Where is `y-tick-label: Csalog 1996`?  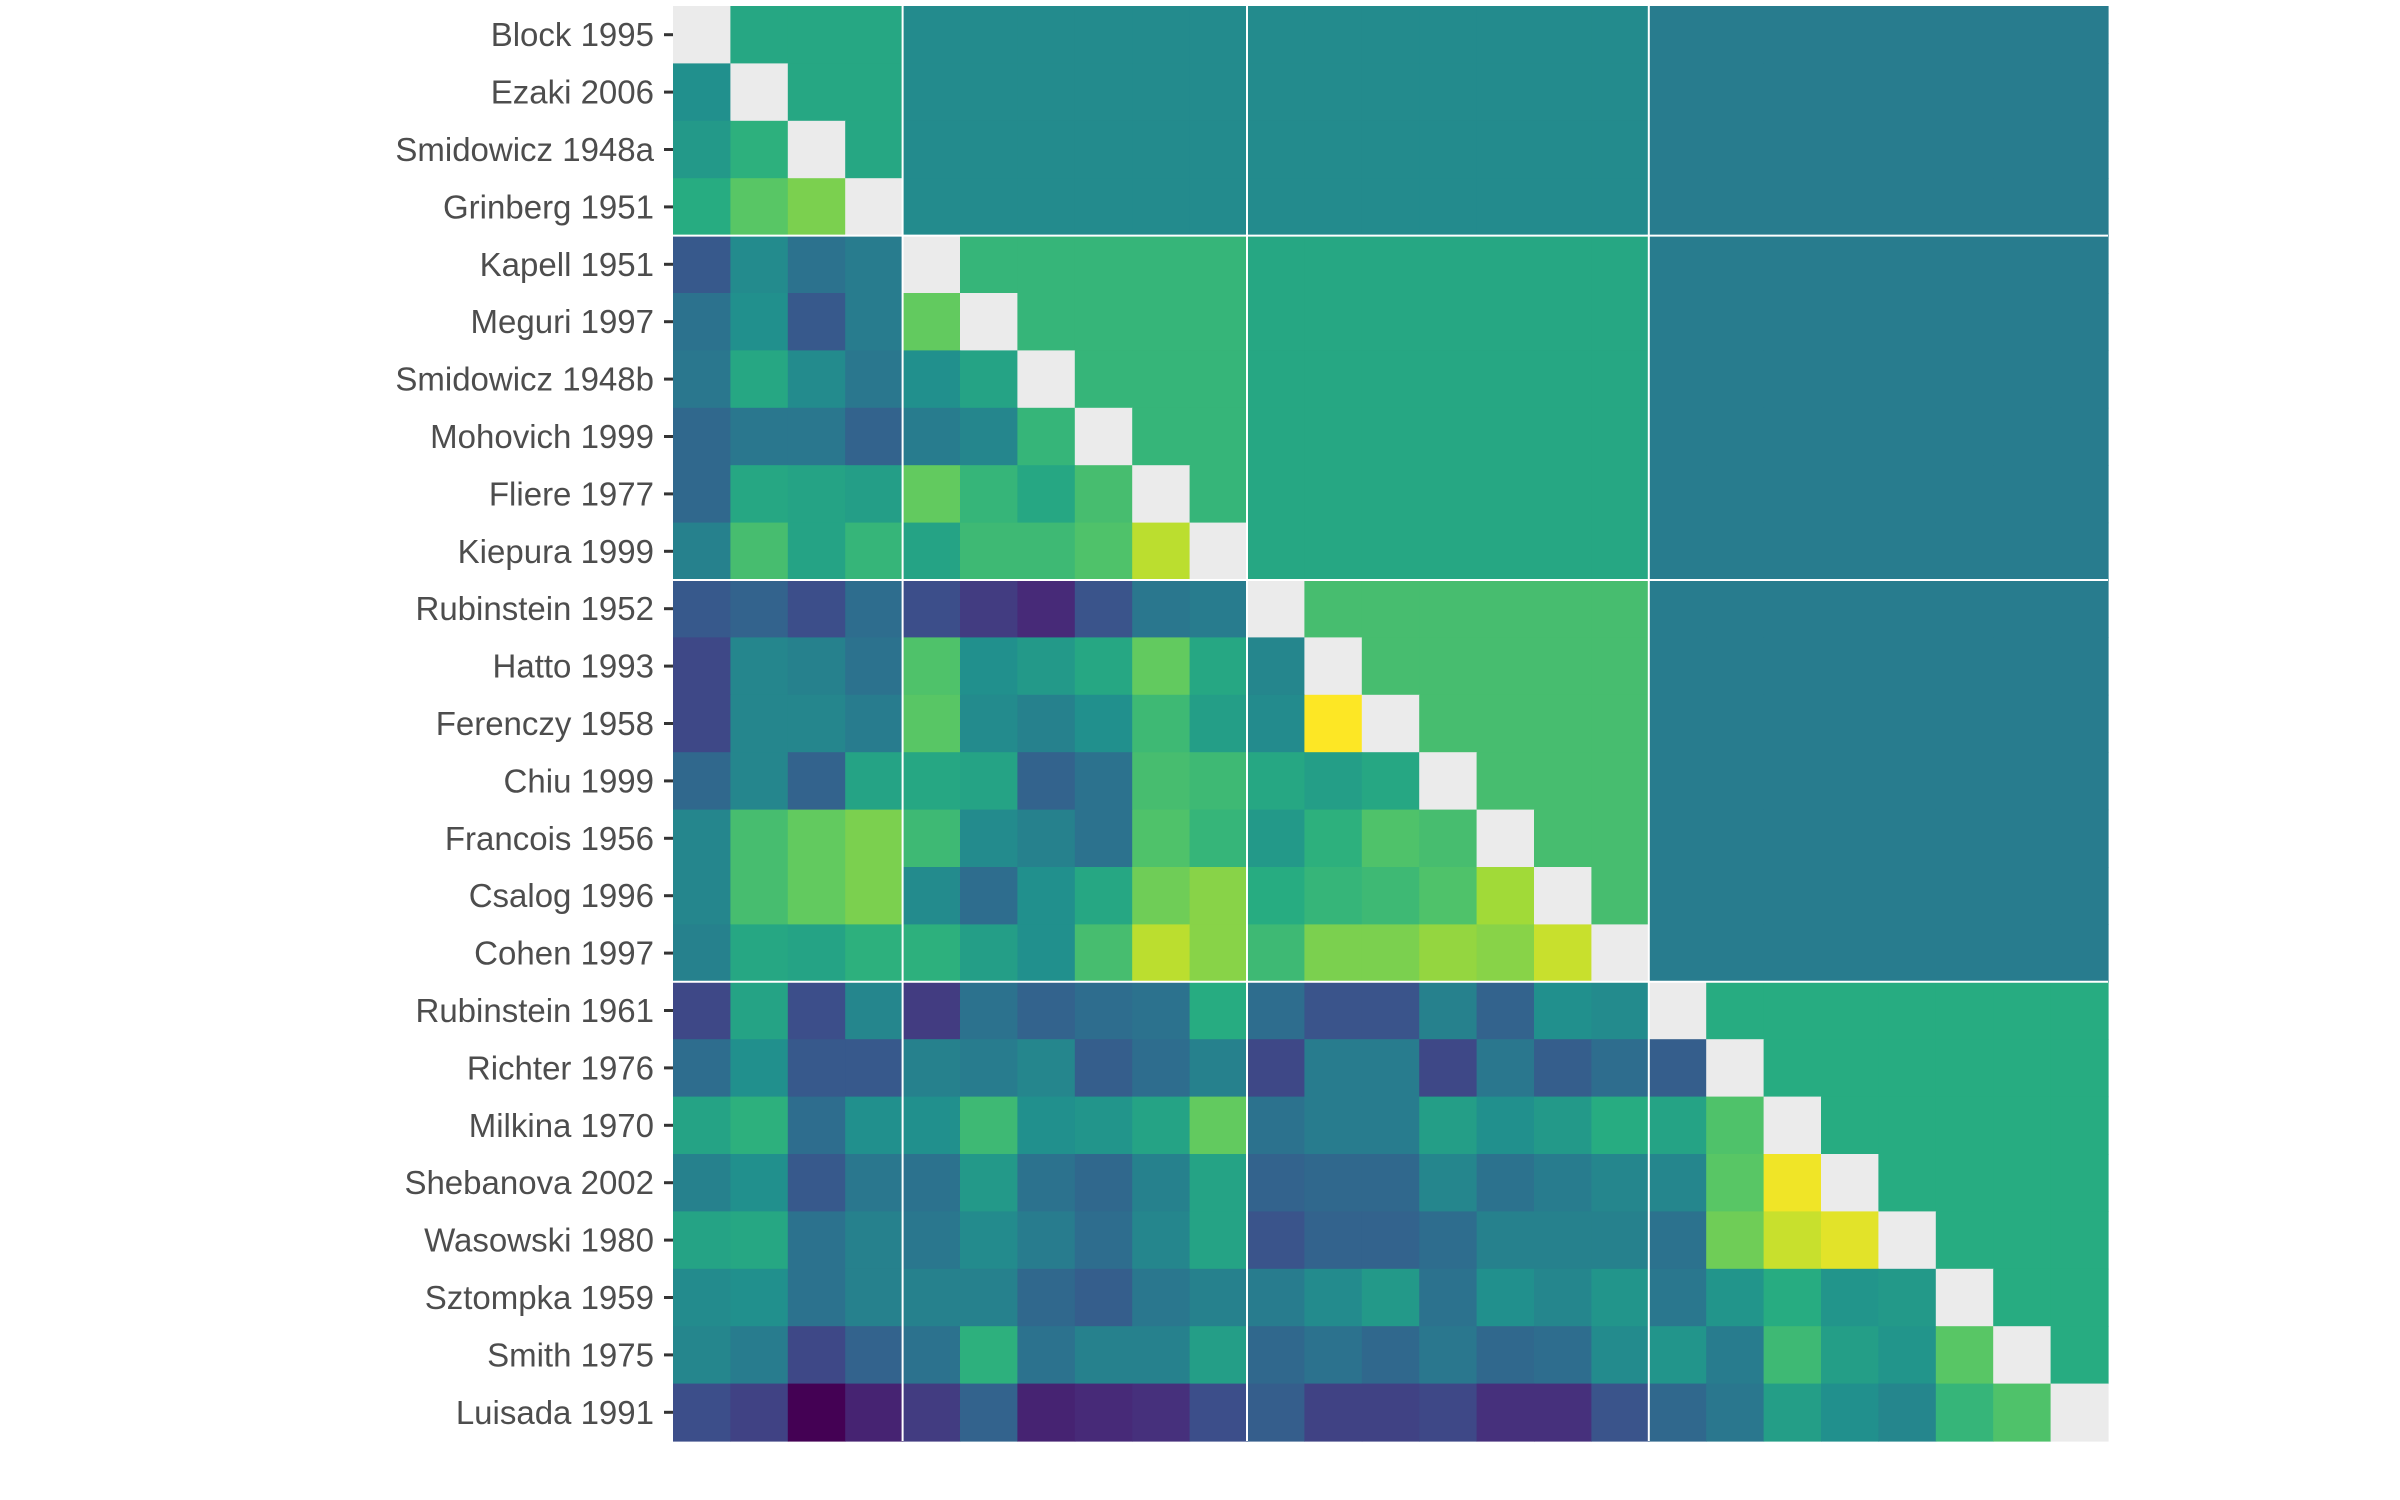
y-tick-label: Csalog 1996 is located at coordinates (561, 895).